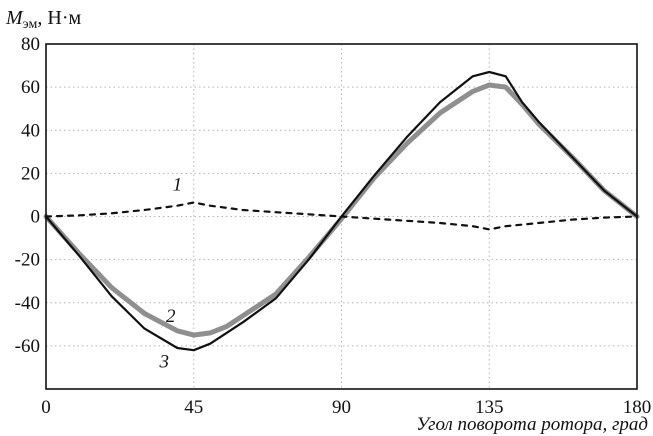 The height and width of the screenshot is (436, 653). Describe the element at coordinates (341, 407) in the screenshot. I see `x-tick-label: 90` at that location.